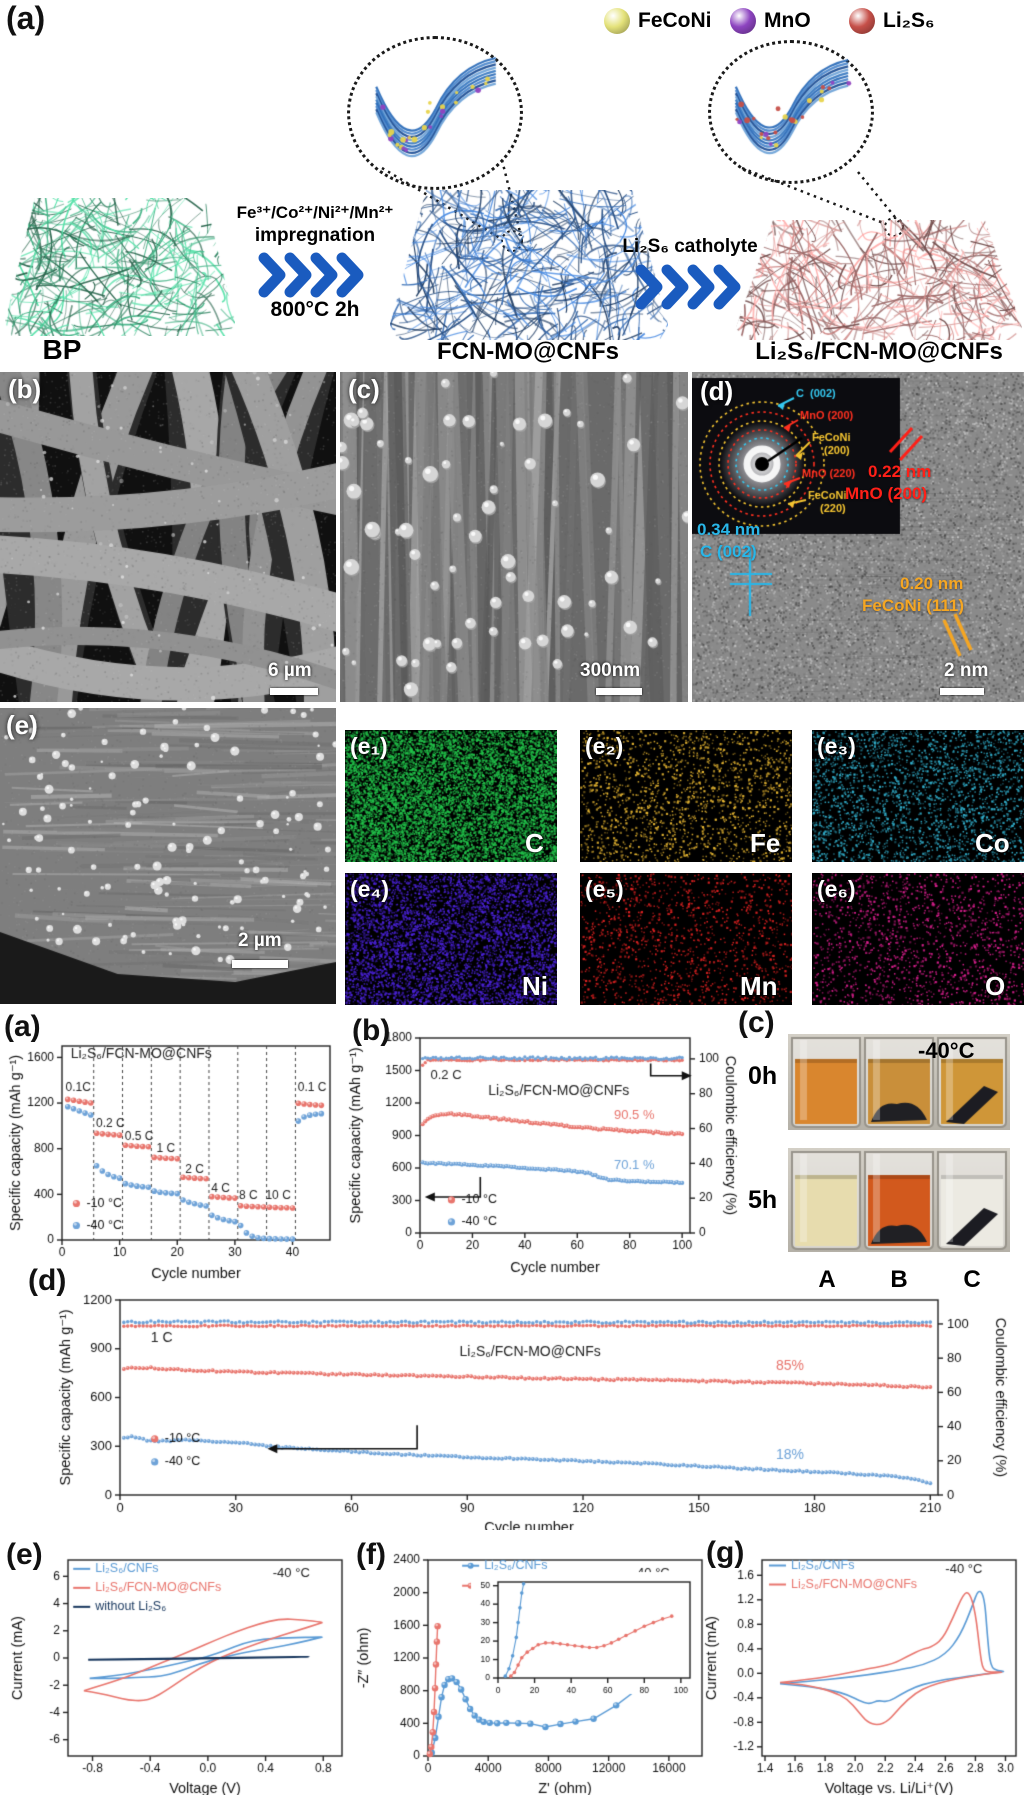  Describe the element at coordinates (535, 986) in the screenshot. I see `eds-element-ni: Ni` at that location.